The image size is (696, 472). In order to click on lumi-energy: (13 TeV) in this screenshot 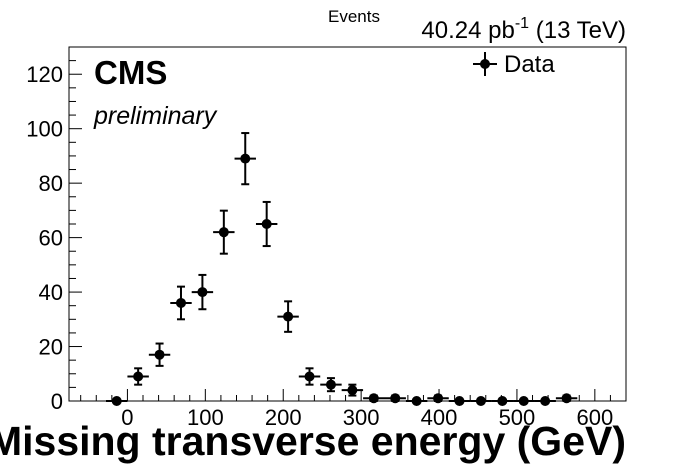, I will do `click(577, 30)`.